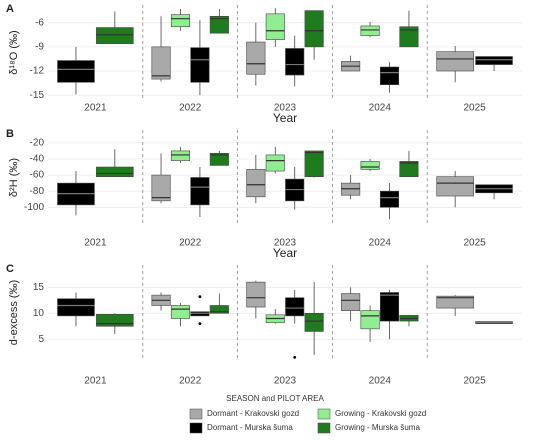 This screenshot has width=550, height=440. What do you see at coordinates (39, 287) in the screenshot?
I see `y-tick-label: 15` at bounding box center [39, 287].